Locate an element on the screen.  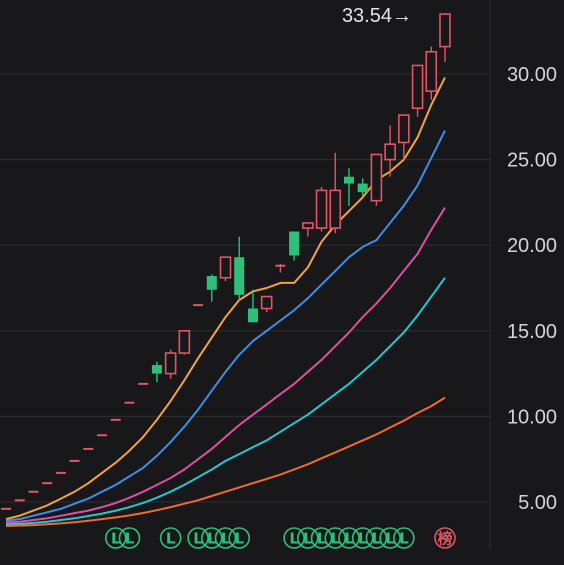
y-tick-label: 30.00 is located at coordinates (532, 75).